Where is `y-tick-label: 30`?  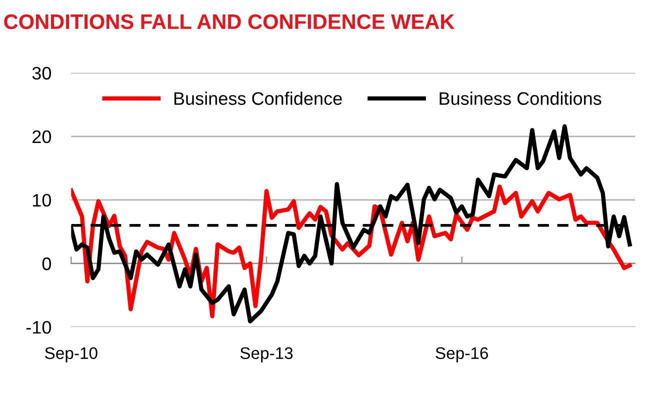 y-tick-label: 30 is located at coordinates (42, 73).